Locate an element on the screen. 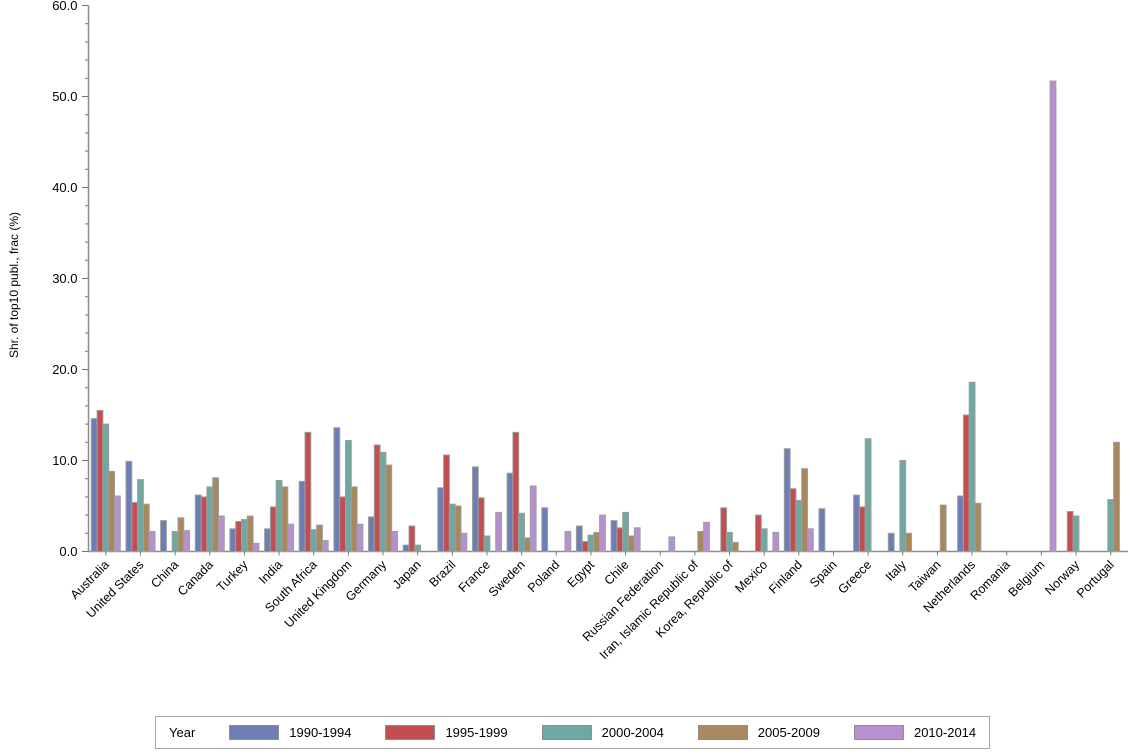 The width and height of the screenshot is (1134, 756). y-tick-label: 40.0 is located at coordinates (64, 187).